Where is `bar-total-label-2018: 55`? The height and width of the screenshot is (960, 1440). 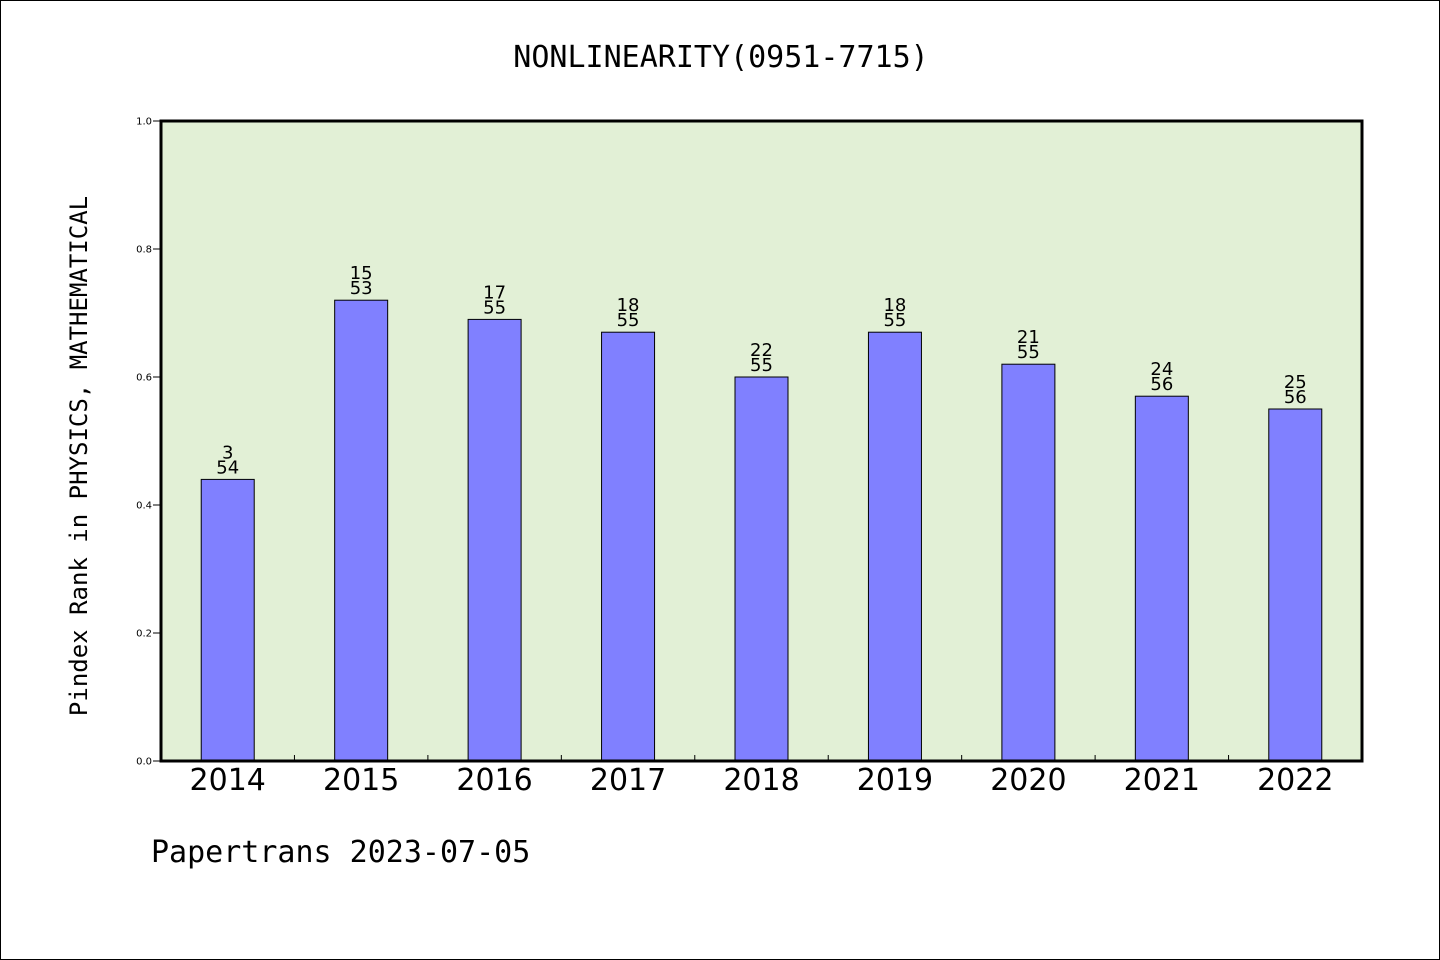 bar-total-label-2018: 55 is located at coordinates (761, 365).